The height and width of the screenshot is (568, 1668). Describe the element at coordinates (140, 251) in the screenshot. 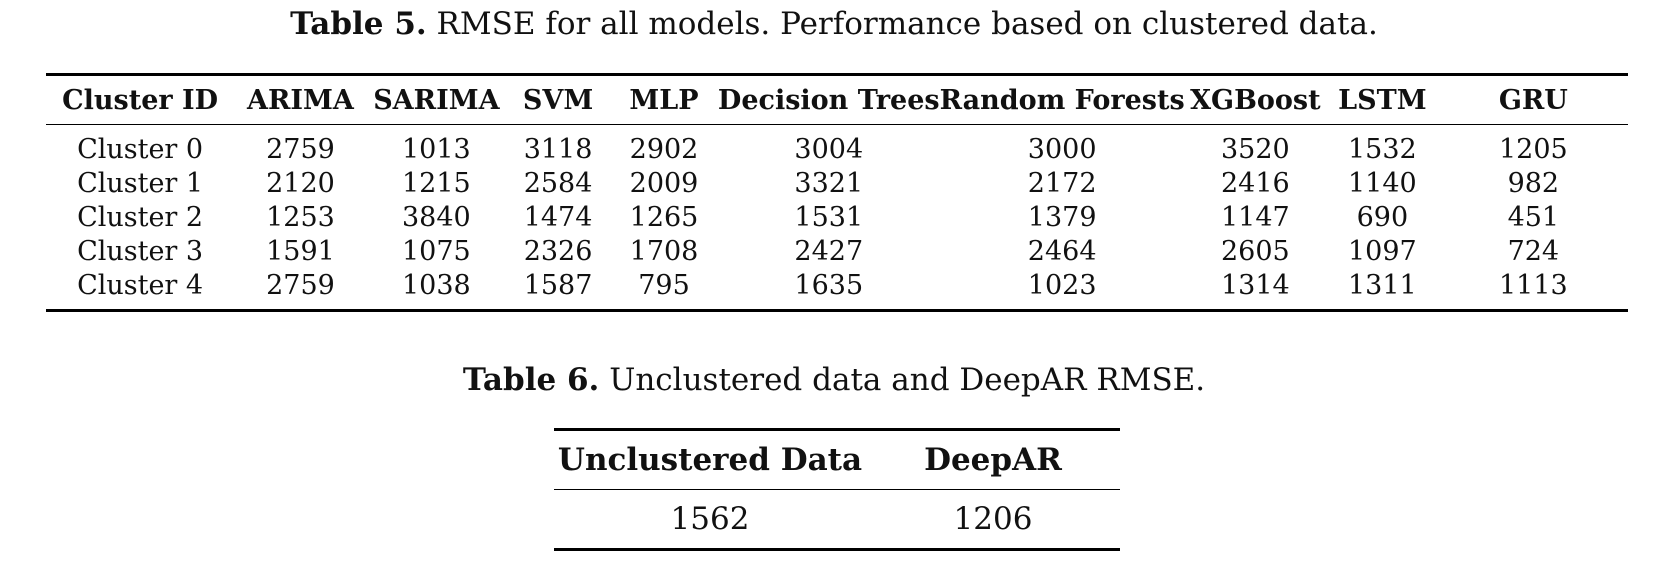

I see `table5-cell: Cluster 3` at that location.